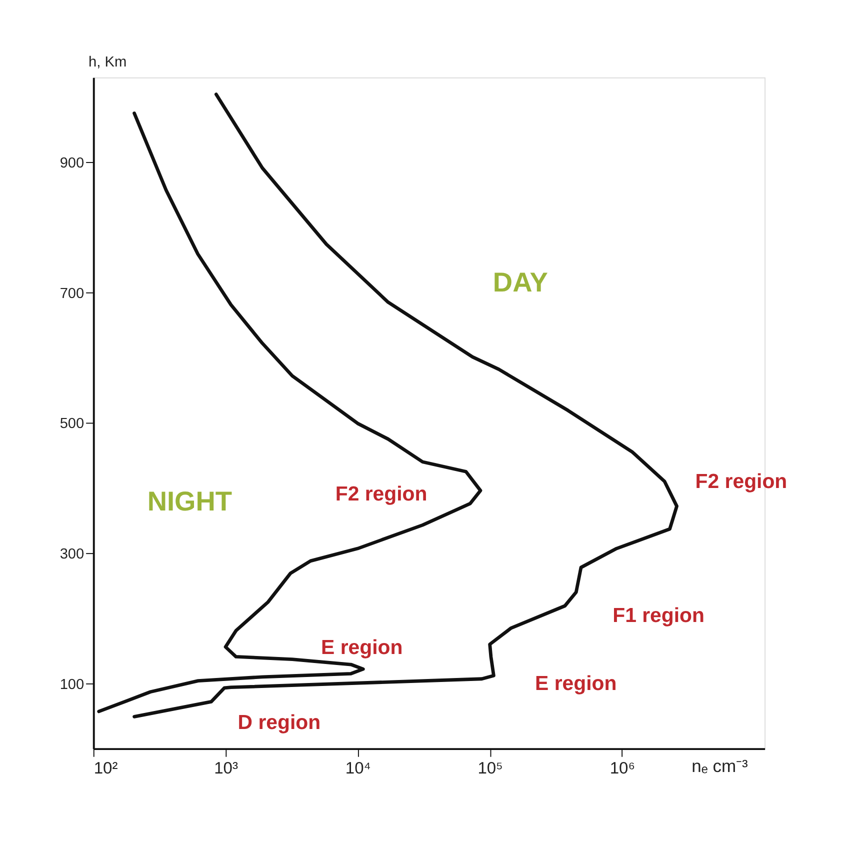 This screenshot has height=848, width=856. Describe the element at coordinates (520, 282) in the screenshot. I see `text: DAY` at that location.